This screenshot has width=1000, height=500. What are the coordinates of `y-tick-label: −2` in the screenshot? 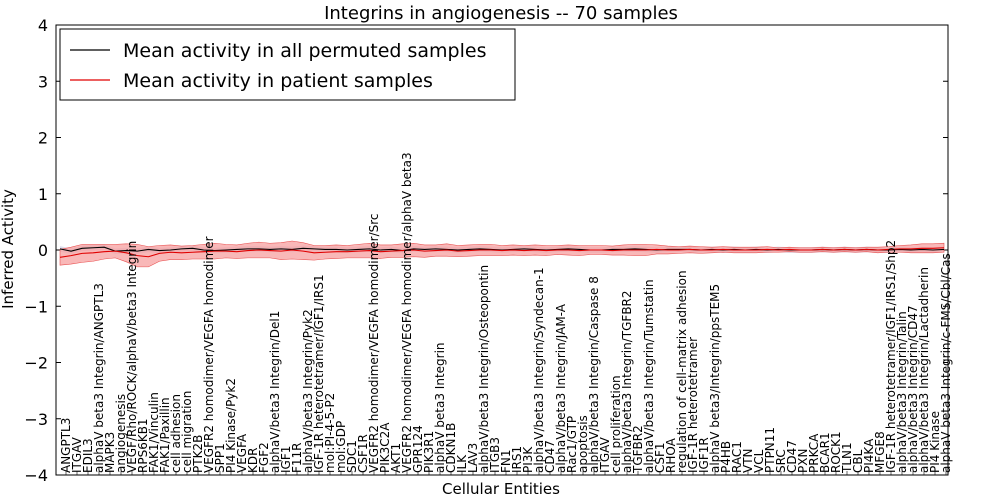 It's located at (36, 363).